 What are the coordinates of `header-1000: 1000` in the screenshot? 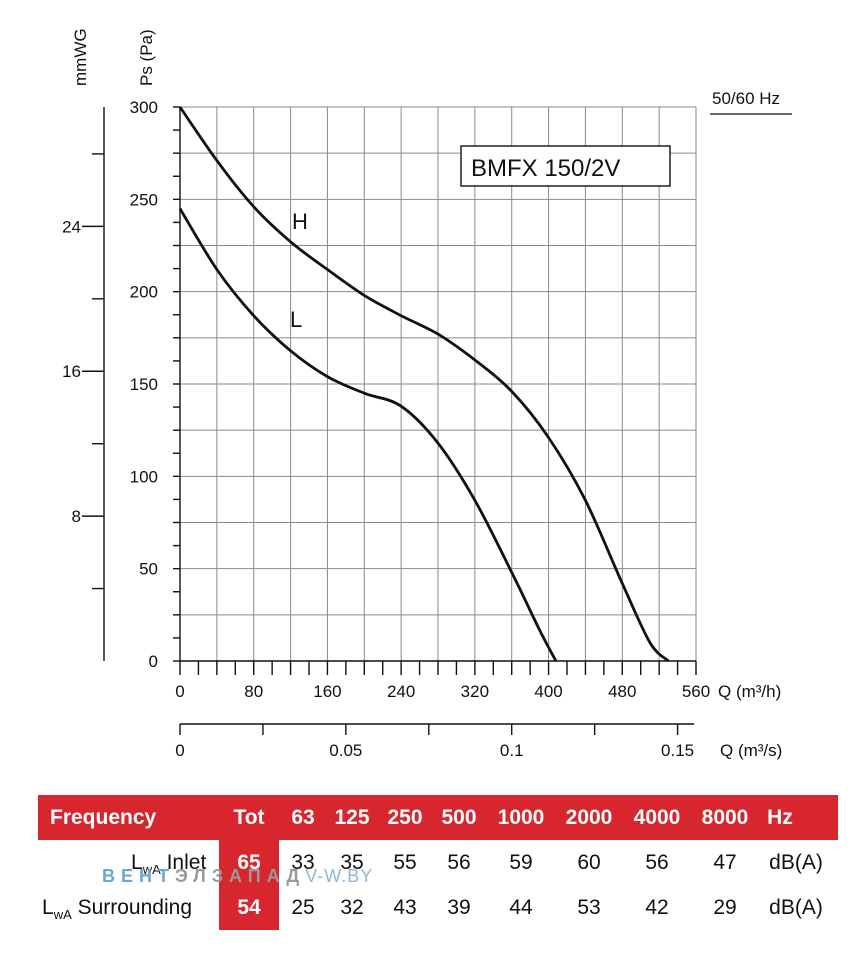 It's located at (521, 817).